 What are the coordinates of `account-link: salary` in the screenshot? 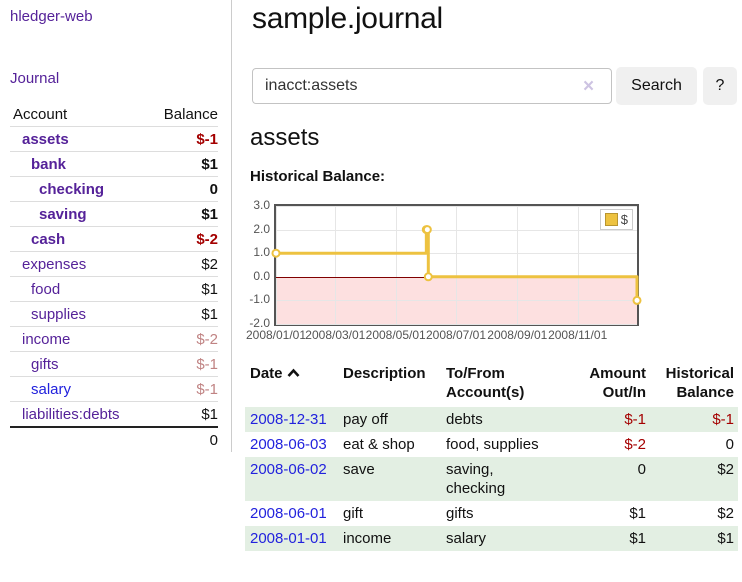 It's located at (51, 389).